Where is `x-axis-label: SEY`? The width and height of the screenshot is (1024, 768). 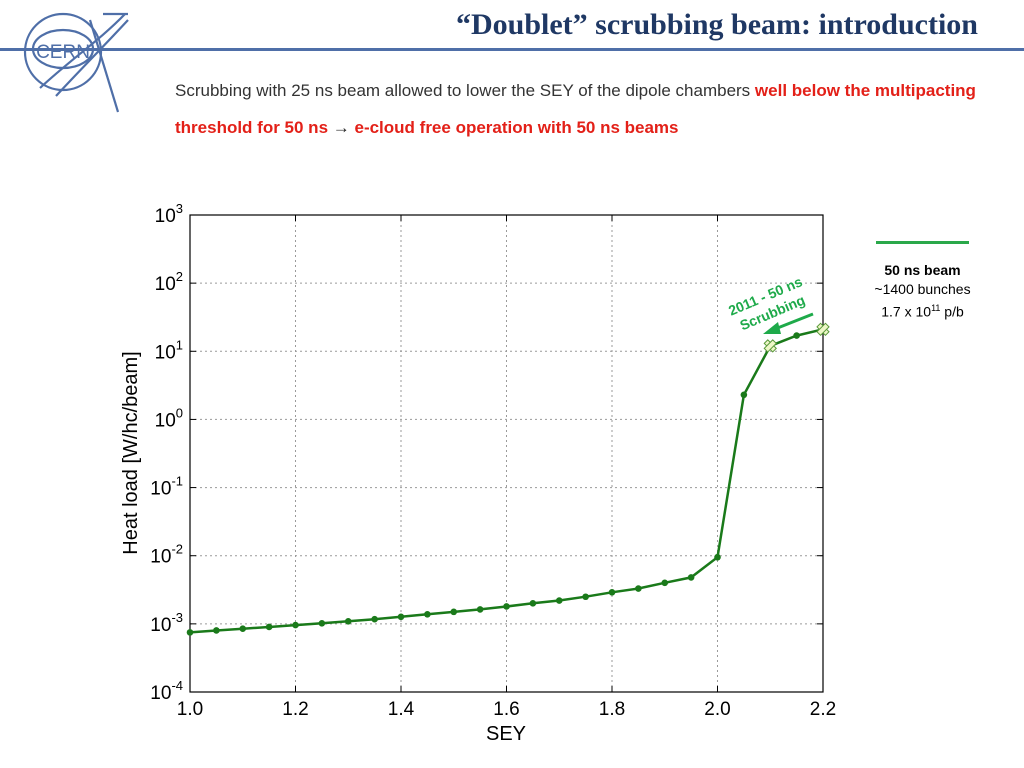 x-axis-label: SEY is located at coordinates (506, 734).